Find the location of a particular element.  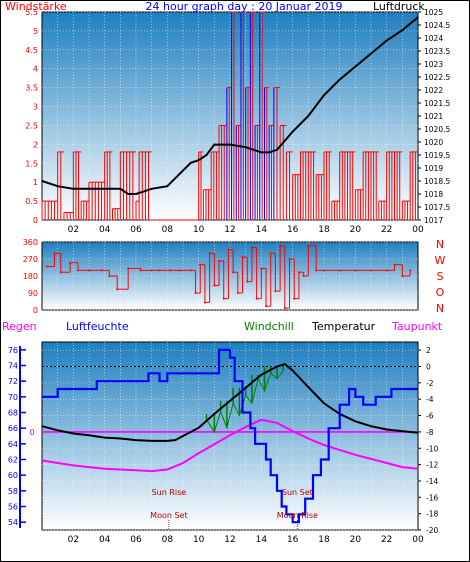

luftfeuchte-label: Luftfeuchte is located at coordinates (97, 326).